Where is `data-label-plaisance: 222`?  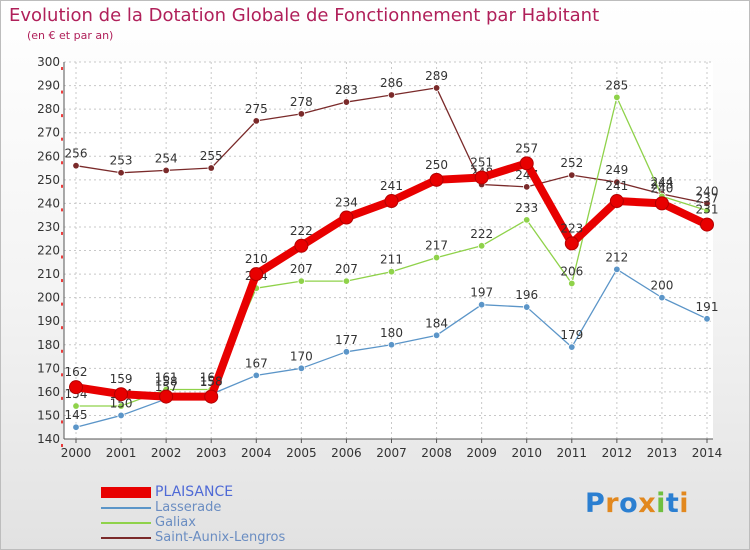 data-label-plaisance: 222 is located at coordinates (301, 231).